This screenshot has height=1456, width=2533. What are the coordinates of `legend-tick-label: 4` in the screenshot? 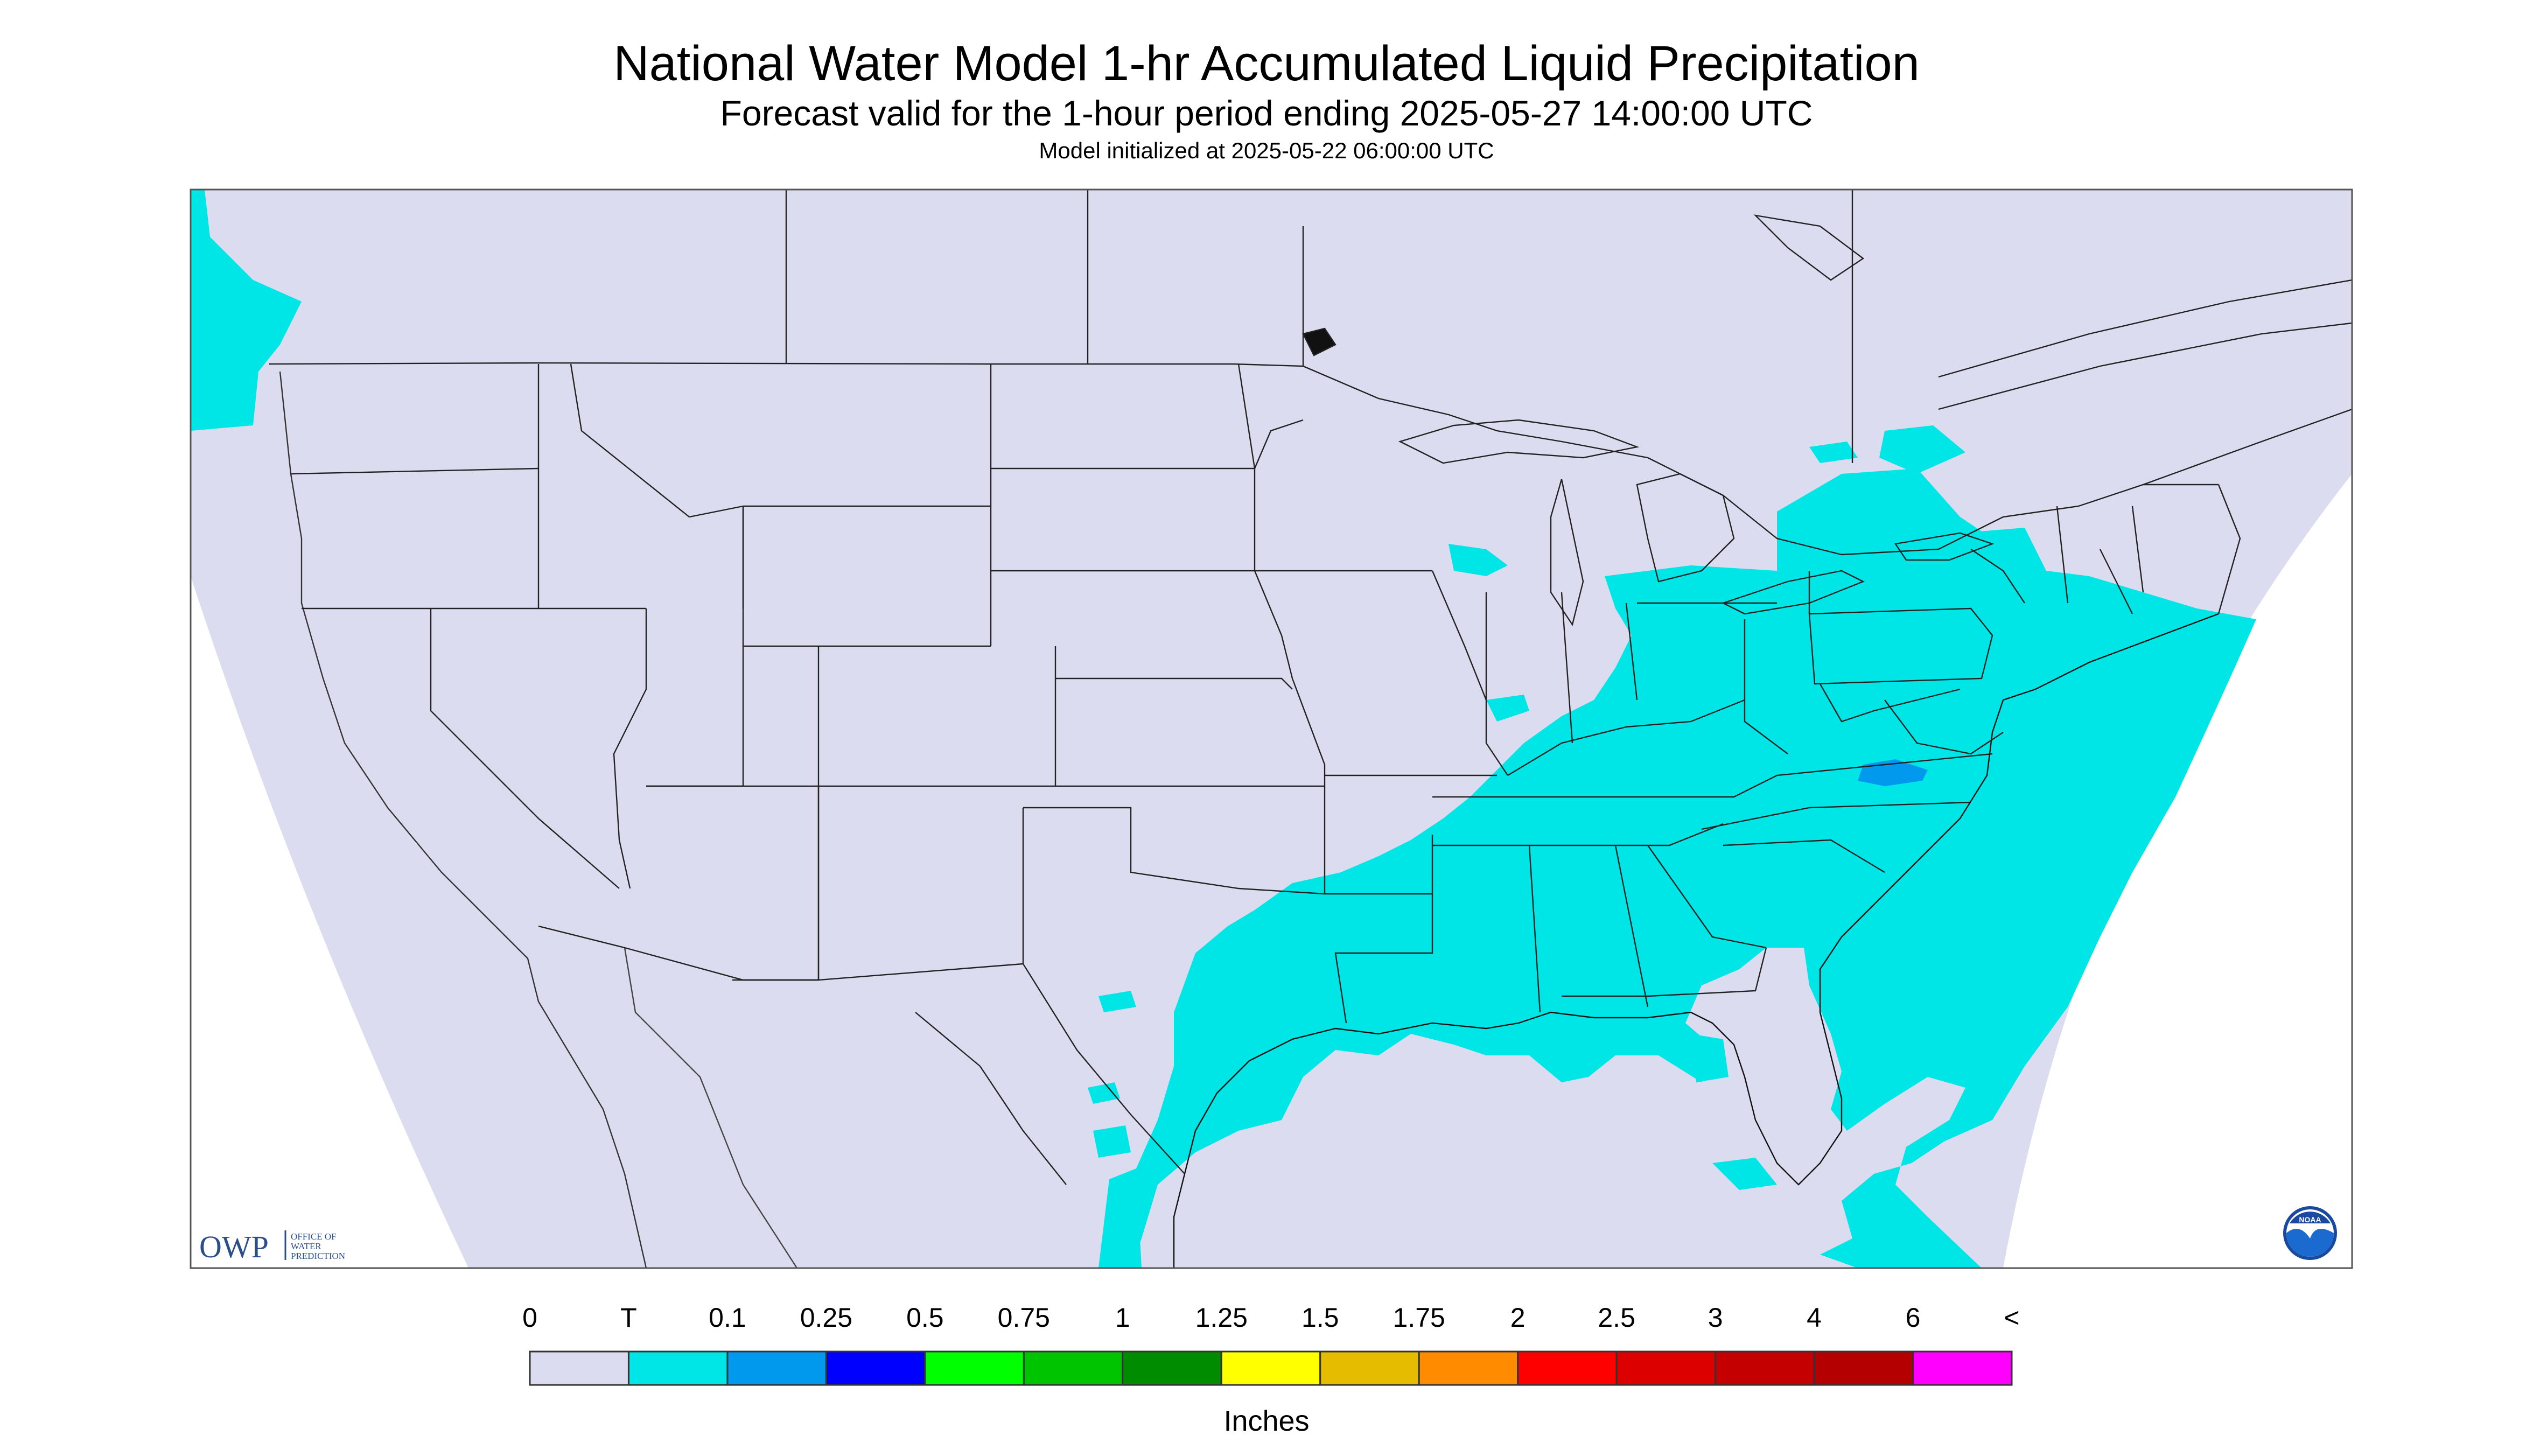 It's located at (1815, 1318).